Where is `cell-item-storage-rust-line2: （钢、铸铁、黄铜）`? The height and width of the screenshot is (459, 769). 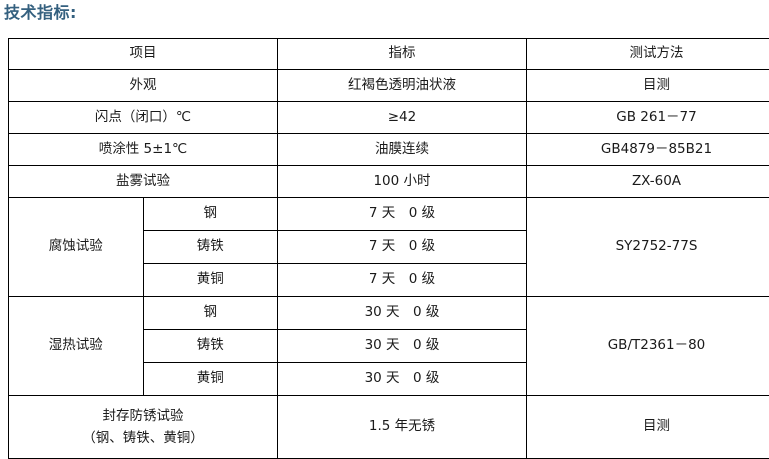
cell-item-storage-rust-line2: （钢、铸铁、黄铜） is located at coordinates (143, 438).